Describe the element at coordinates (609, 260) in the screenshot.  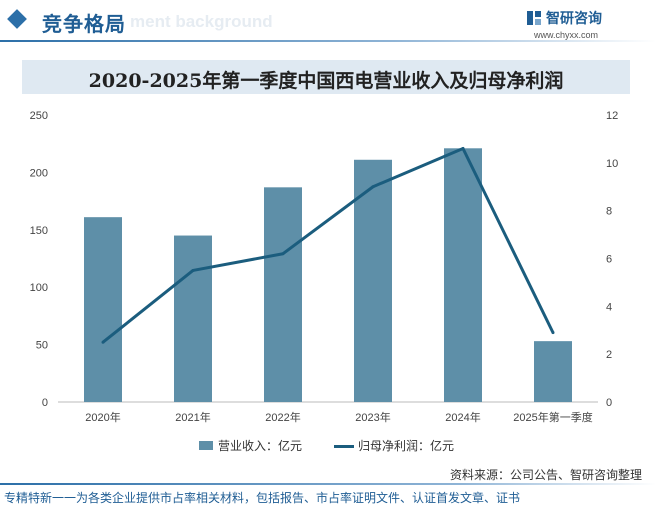
I see `y-right-tick-label: 6` at that location.